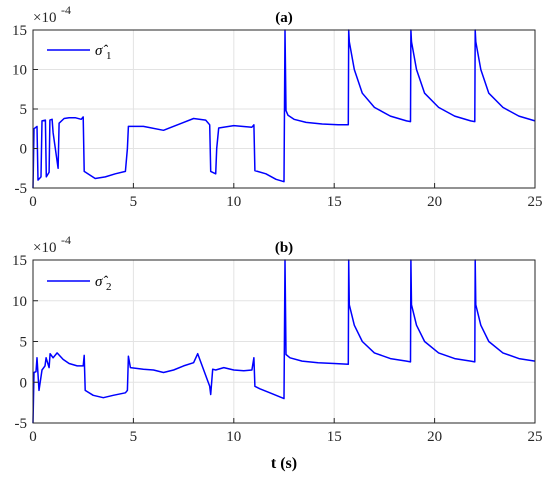 The height and width of the screenshot is (478, 550). I want to click on x-tick-label-a-0: 0, so click(33, 202).